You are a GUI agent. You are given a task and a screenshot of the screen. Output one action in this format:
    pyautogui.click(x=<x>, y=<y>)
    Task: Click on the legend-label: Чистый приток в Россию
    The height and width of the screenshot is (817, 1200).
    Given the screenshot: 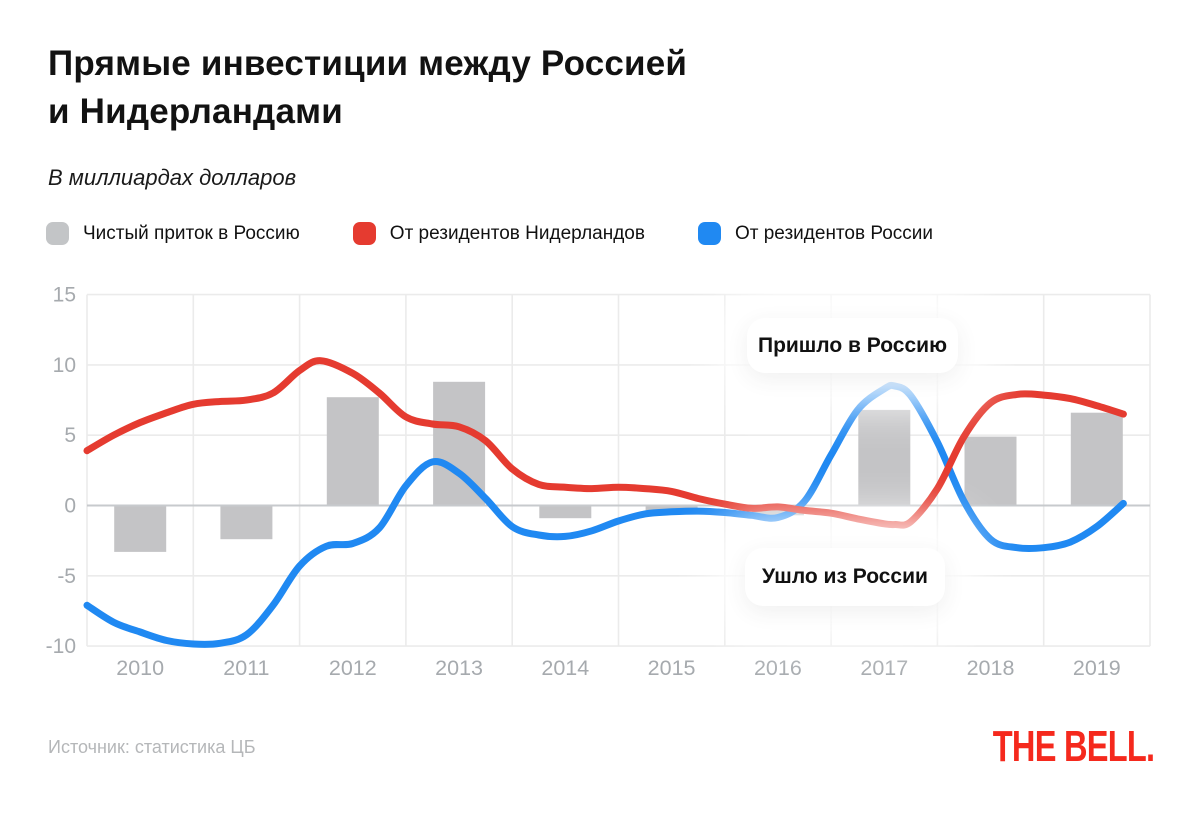 What is the action you would take?
    pyautogui.click(x=191, y=233)
    